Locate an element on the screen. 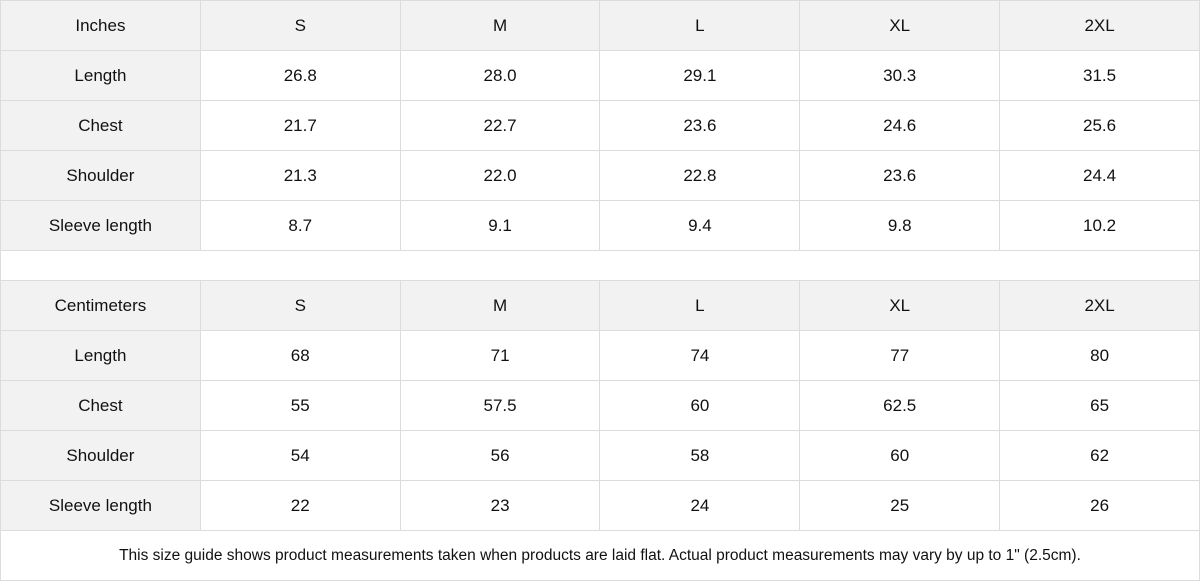 The height and width of the screenshot is (581, 1200). value-cell: 26 is located at coordinates (1099, 505).